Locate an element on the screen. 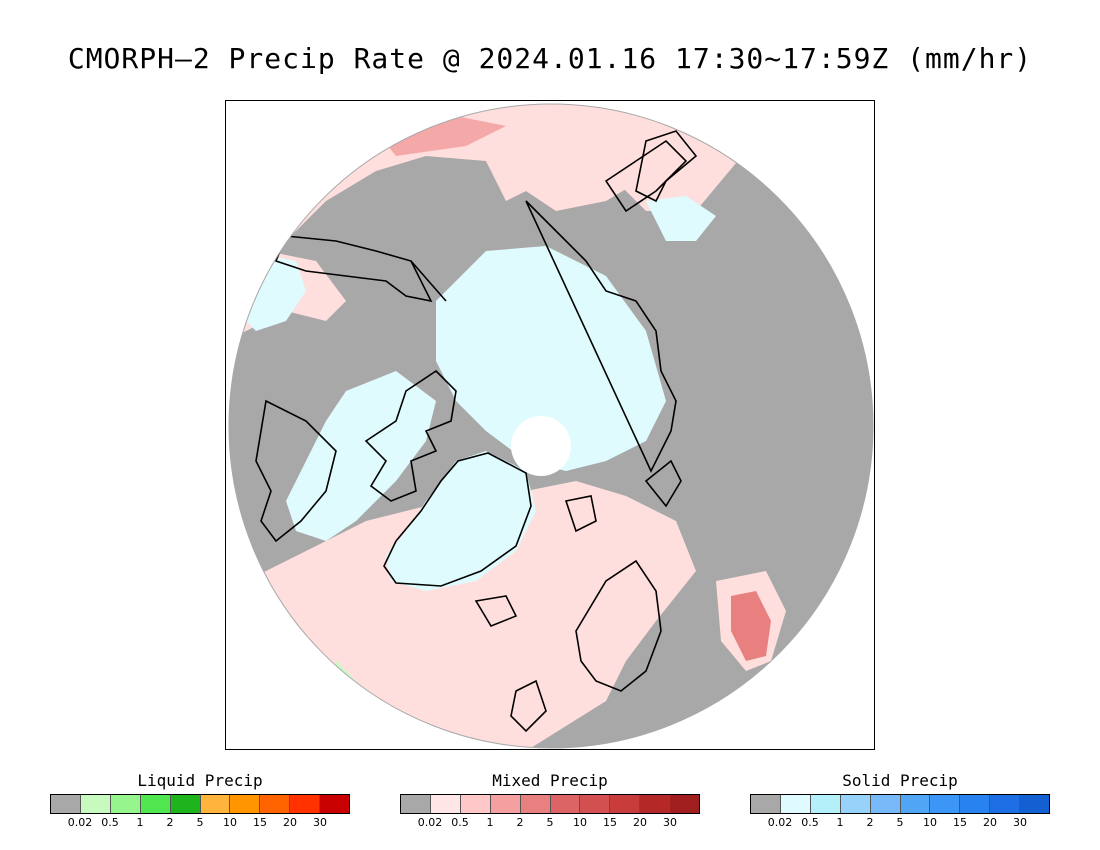 This screenshot has height=850, width=1100. alaska-canada-border is located at coordinates (428, 281).